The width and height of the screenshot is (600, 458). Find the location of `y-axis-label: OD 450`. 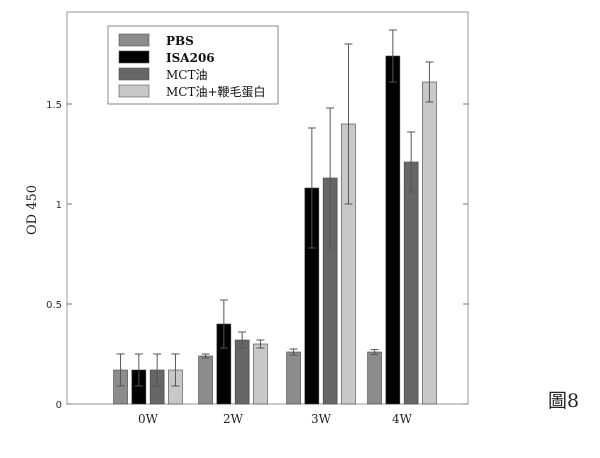

y-axis-label: OD 450 is located at coordinates (32, 210).